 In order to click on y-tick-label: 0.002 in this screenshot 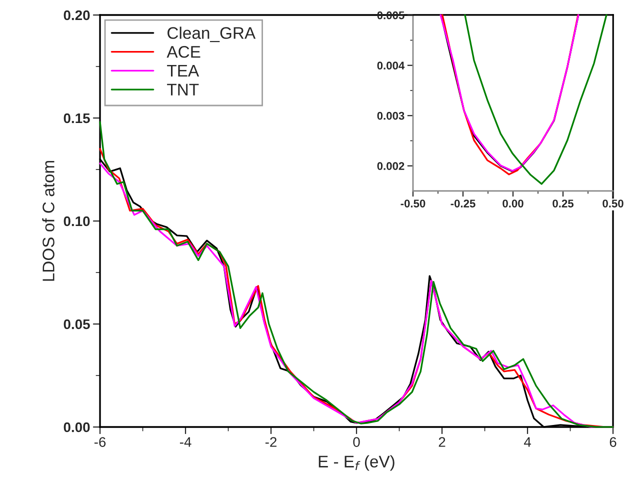, I will do `click(390, 166)`.